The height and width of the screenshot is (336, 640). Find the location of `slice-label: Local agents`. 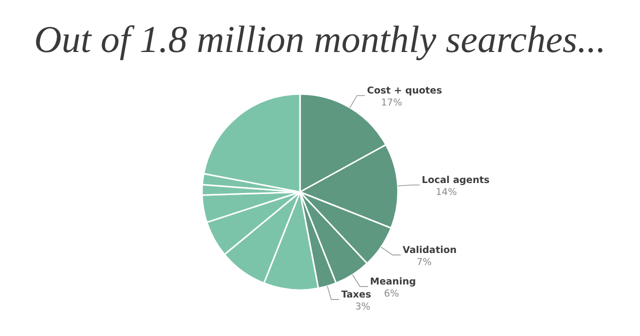

slice-label: Local agents is located at coordinates (456, 180).